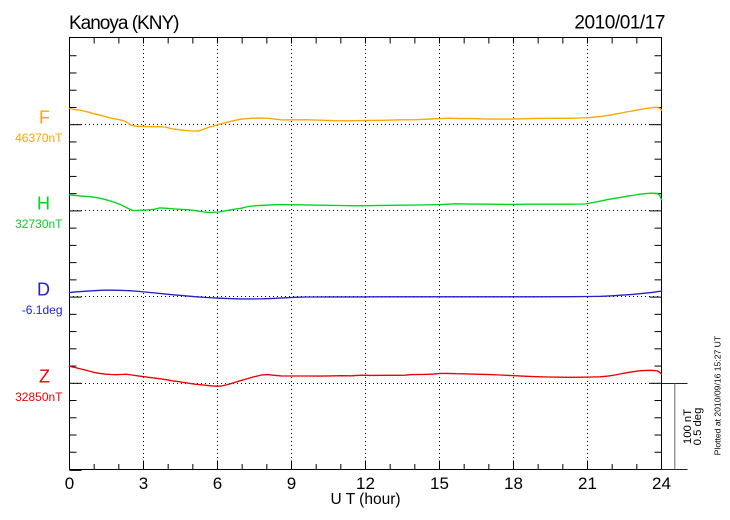  What do you see at coordinates (39, 138) in the screenshot?
I see `svg-text: 46370nT` at bounding box center [39, 138].